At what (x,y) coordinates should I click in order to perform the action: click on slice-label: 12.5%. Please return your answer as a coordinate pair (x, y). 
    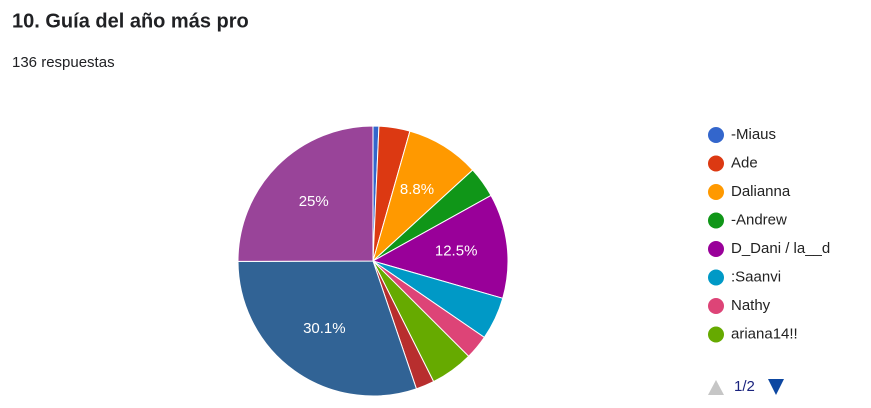
    Looking at the image, I should click on (456, 251).